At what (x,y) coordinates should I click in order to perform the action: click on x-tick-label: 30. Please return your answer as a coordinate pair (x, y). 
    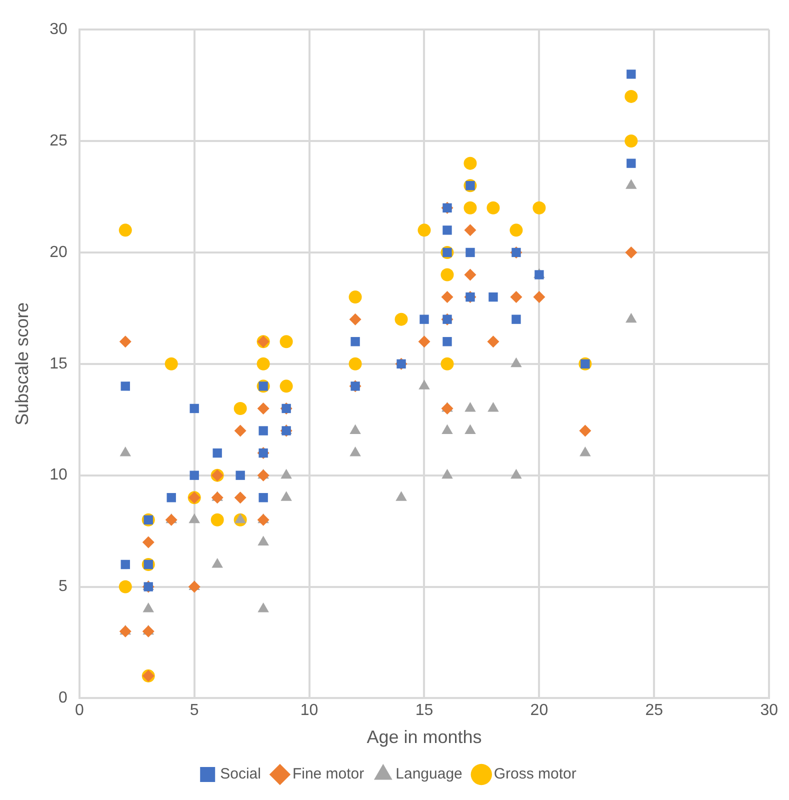
    Looking at the image, I should click on (769, 711).